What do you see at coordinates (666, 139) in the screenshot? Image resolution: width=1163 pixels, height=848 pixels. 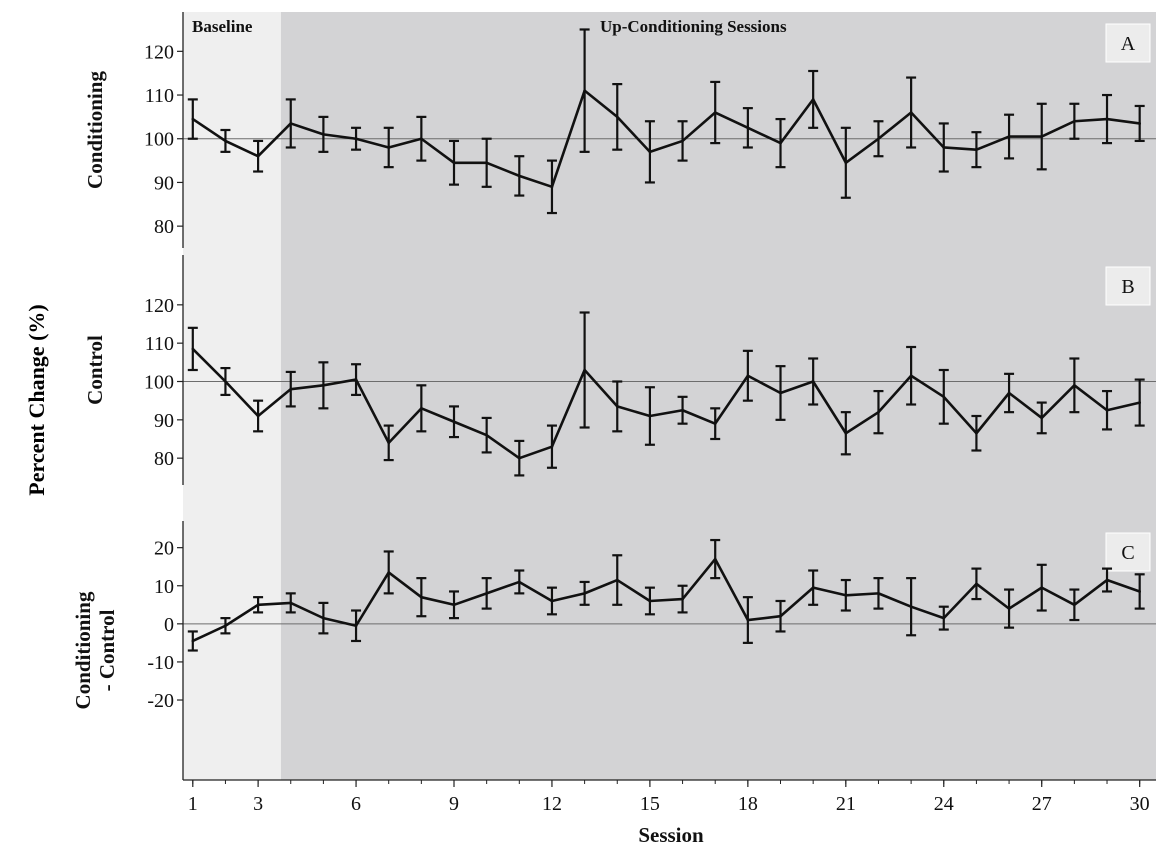 I see `series-line-A` at bounding box center [666, 139].